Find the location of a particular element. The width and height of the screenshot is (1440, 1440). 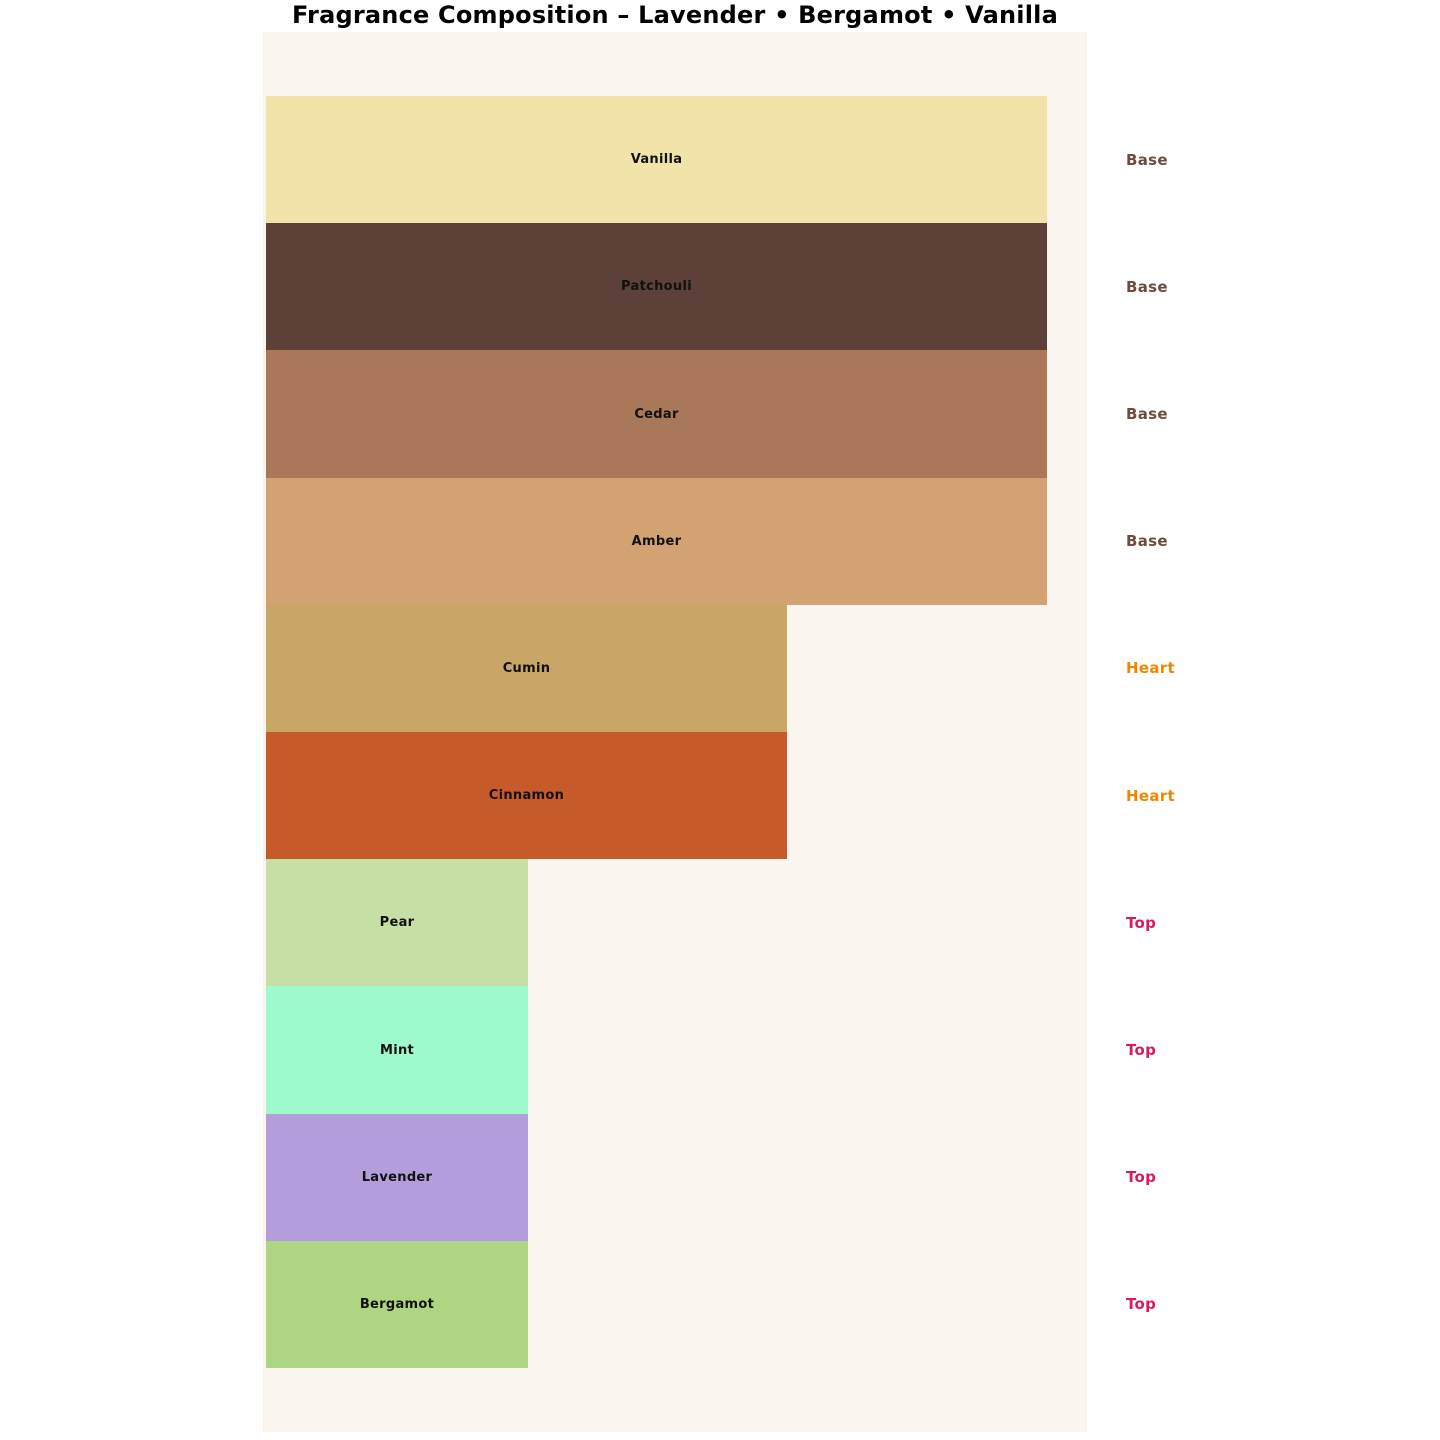

bar-label: Vanilla is located at coordinates (656, 159).